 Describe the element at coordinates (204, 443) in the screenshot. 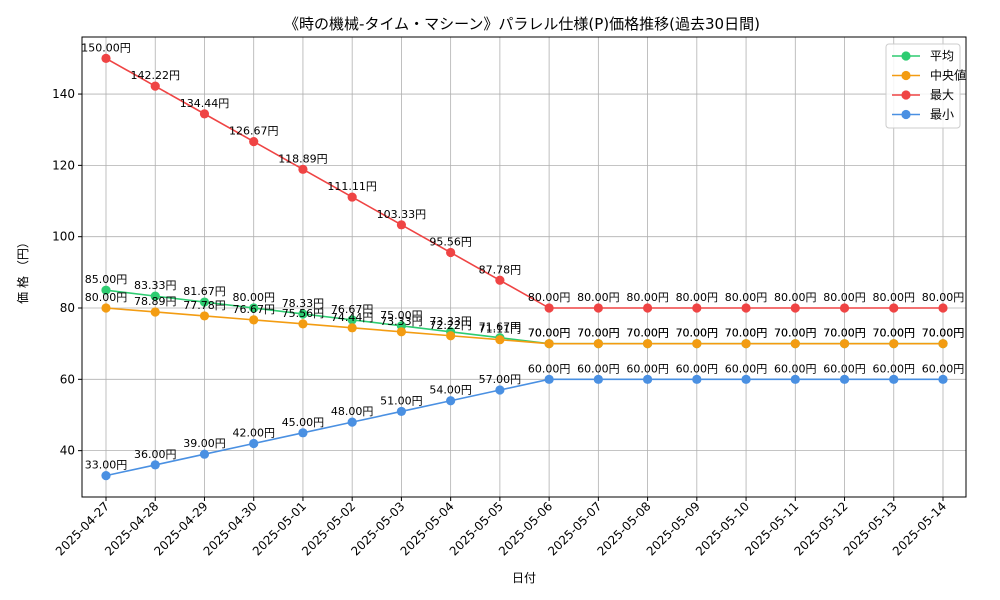

I see `data-label-min: 39.00円` at that location.